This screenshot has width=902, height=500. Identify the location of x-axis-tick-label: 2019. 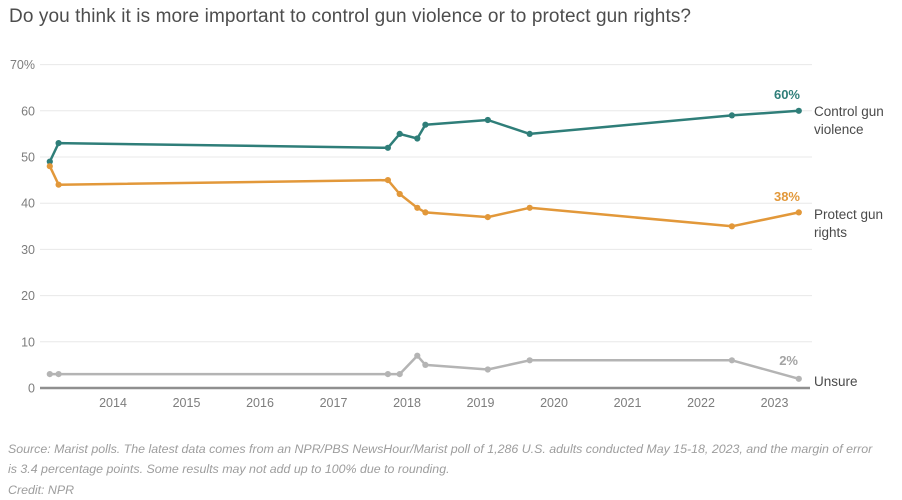
(481, 403).